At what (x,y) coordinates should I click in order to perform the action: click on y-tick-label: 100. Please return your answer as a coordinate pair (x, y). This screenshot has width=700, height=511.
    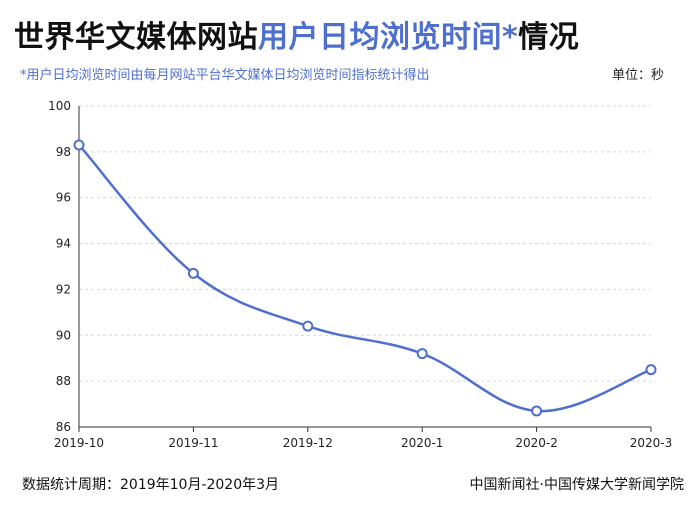
    Looking at the image, I should click on (59, 106).